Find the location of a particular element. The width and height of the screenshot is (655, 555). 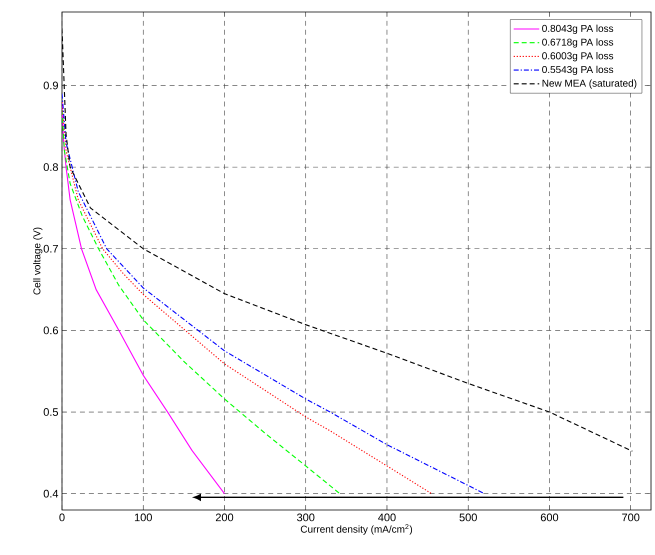

y-tick-label: 0.7 is located at coordinates (51, 248).